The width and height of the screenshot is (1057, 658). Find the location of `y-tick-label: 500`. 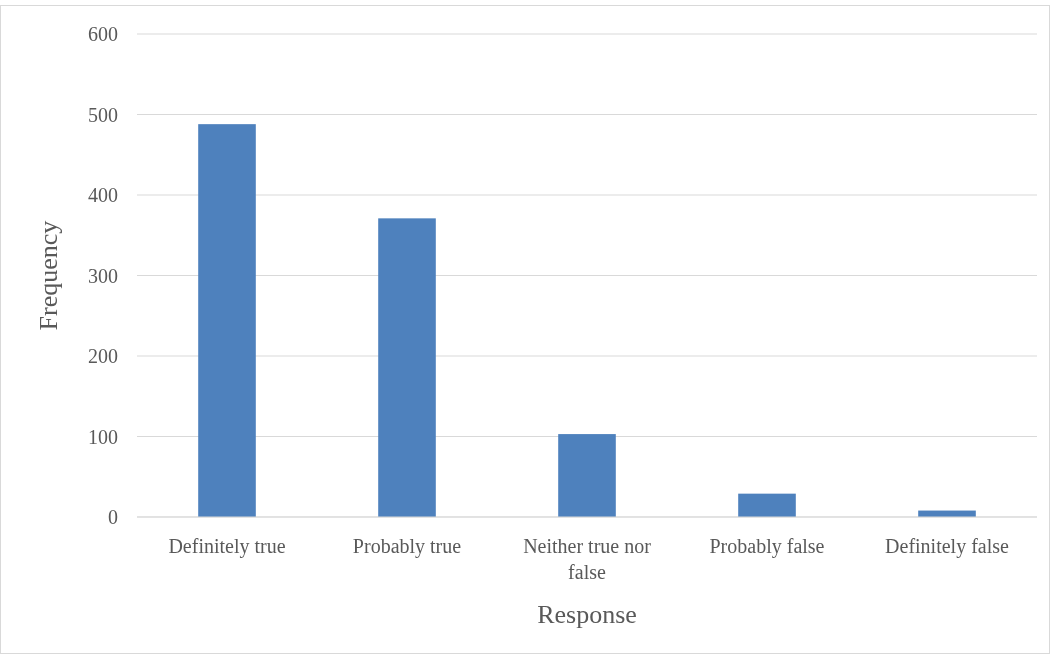

y-tick-label: 500 is located at coordinates (103, 114).